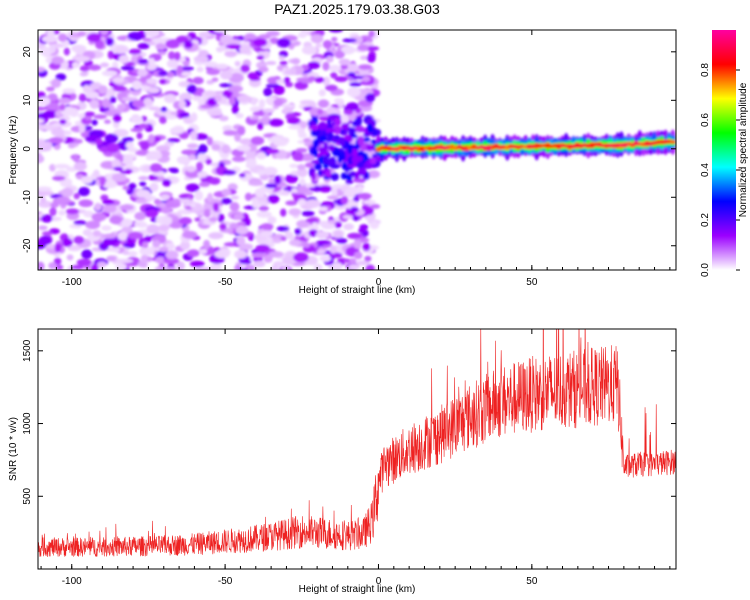  Describe the element at coordinates (357, 9) in the screenshot. I see `figure-title: PAZ1.2025.179.03.38.G03` at that location.